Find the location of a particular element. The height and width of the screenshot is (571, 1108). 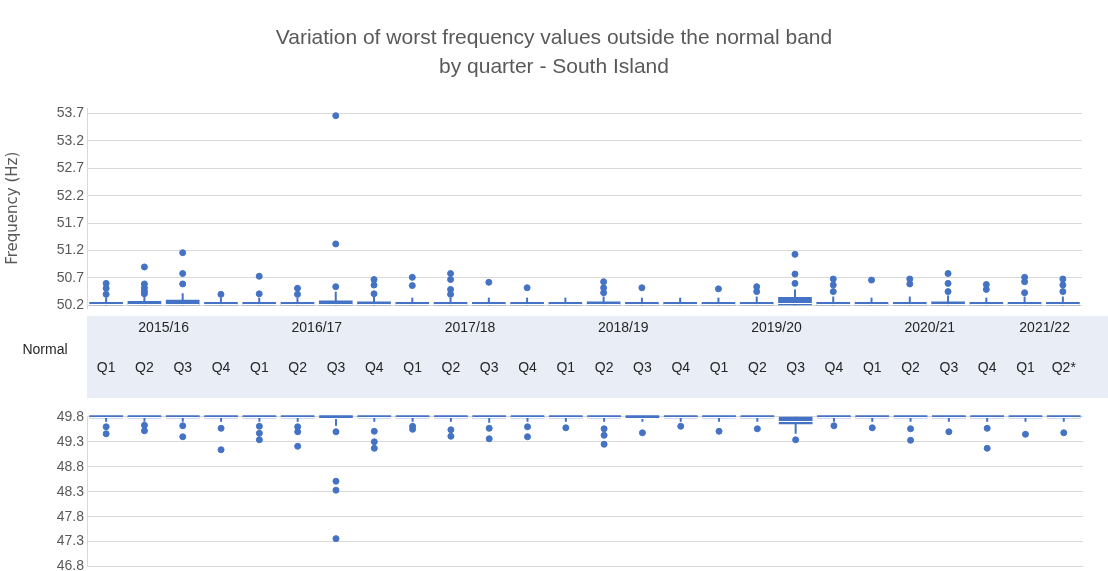

text: 2017/18 is located at coordinates (470, 326).